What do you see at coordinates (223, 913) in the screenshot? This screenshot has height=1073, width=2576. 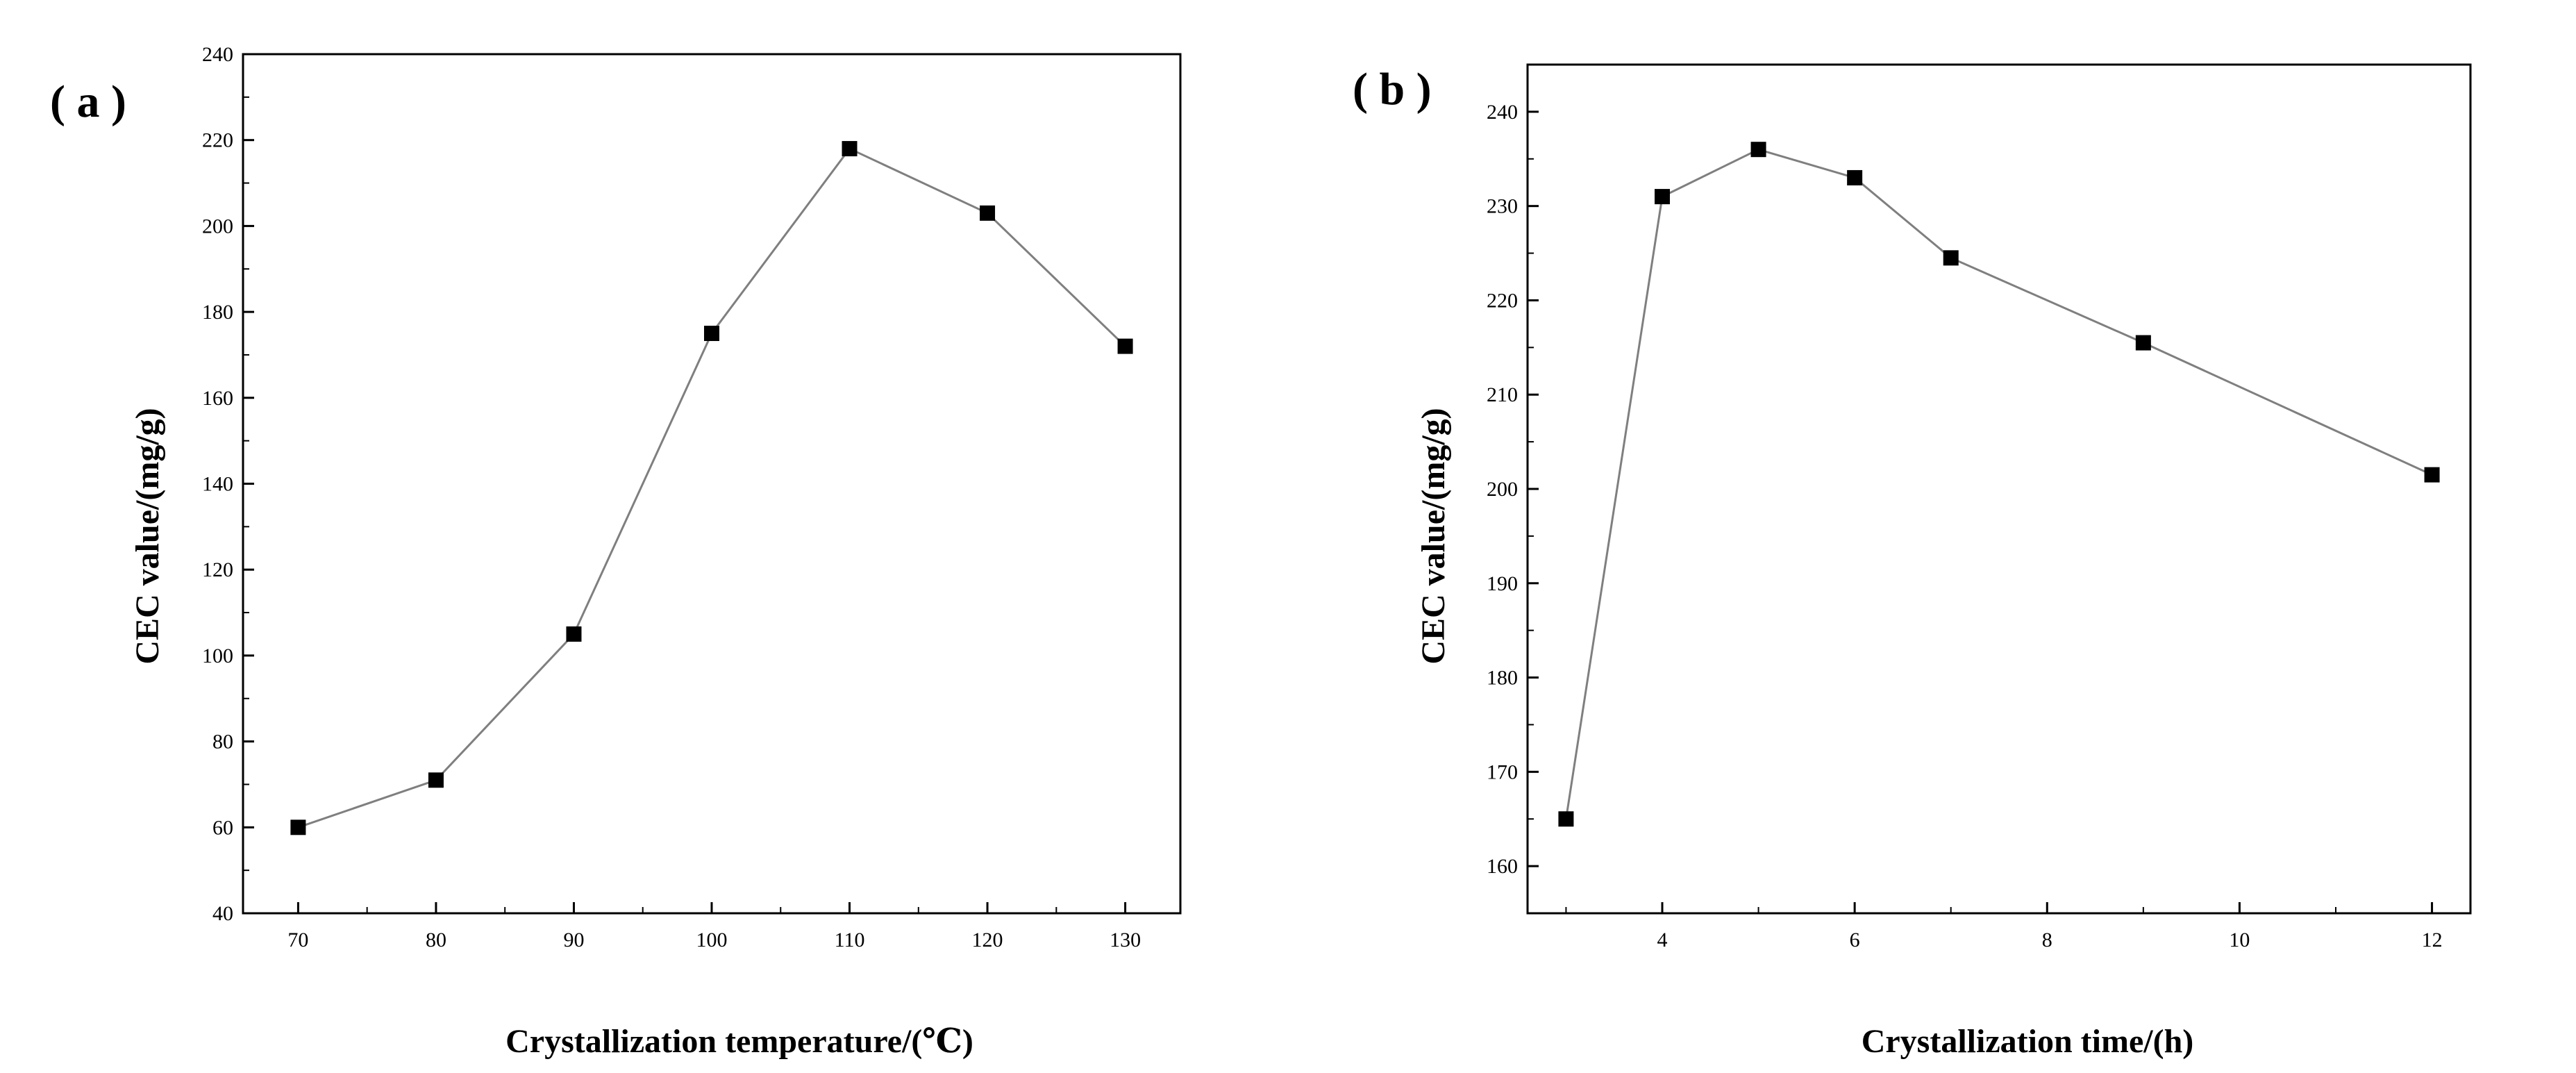 I see `y-tick-label-a: 40` at bounding box center [223, 913].